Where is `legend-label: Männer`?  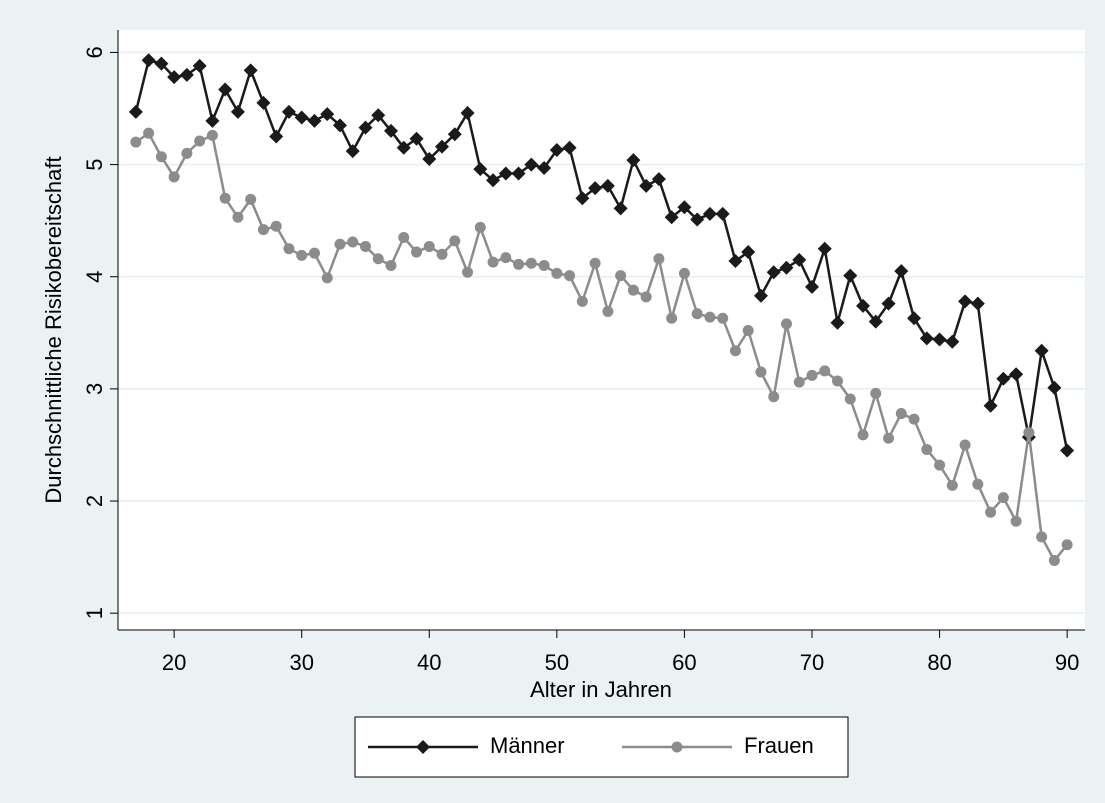 legend-label: Männer is located at coordinates (527, 745).